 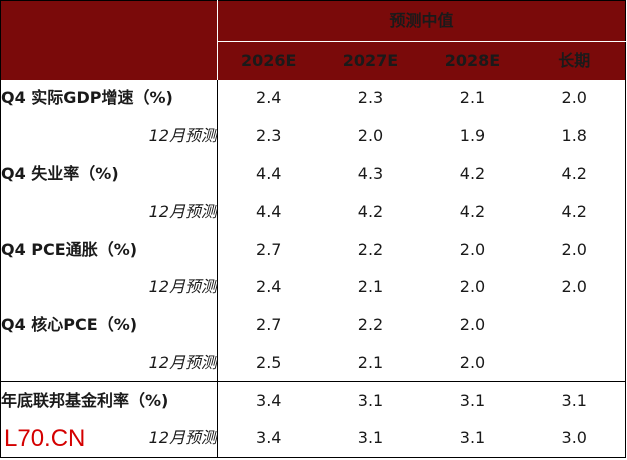 I want to click on header-row-years: 2026E 2027E 2028E 长期, so click(x=313, y=60).